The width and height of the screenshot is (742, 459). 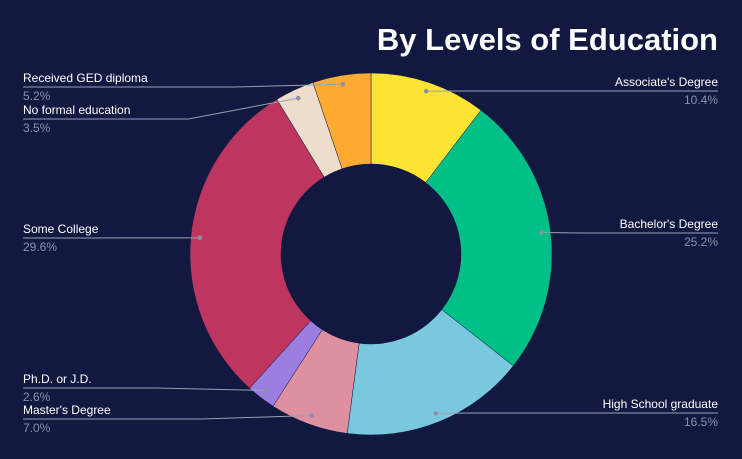 I want to click on chart-title: By Levels of Education, so click(x=547, y=39).